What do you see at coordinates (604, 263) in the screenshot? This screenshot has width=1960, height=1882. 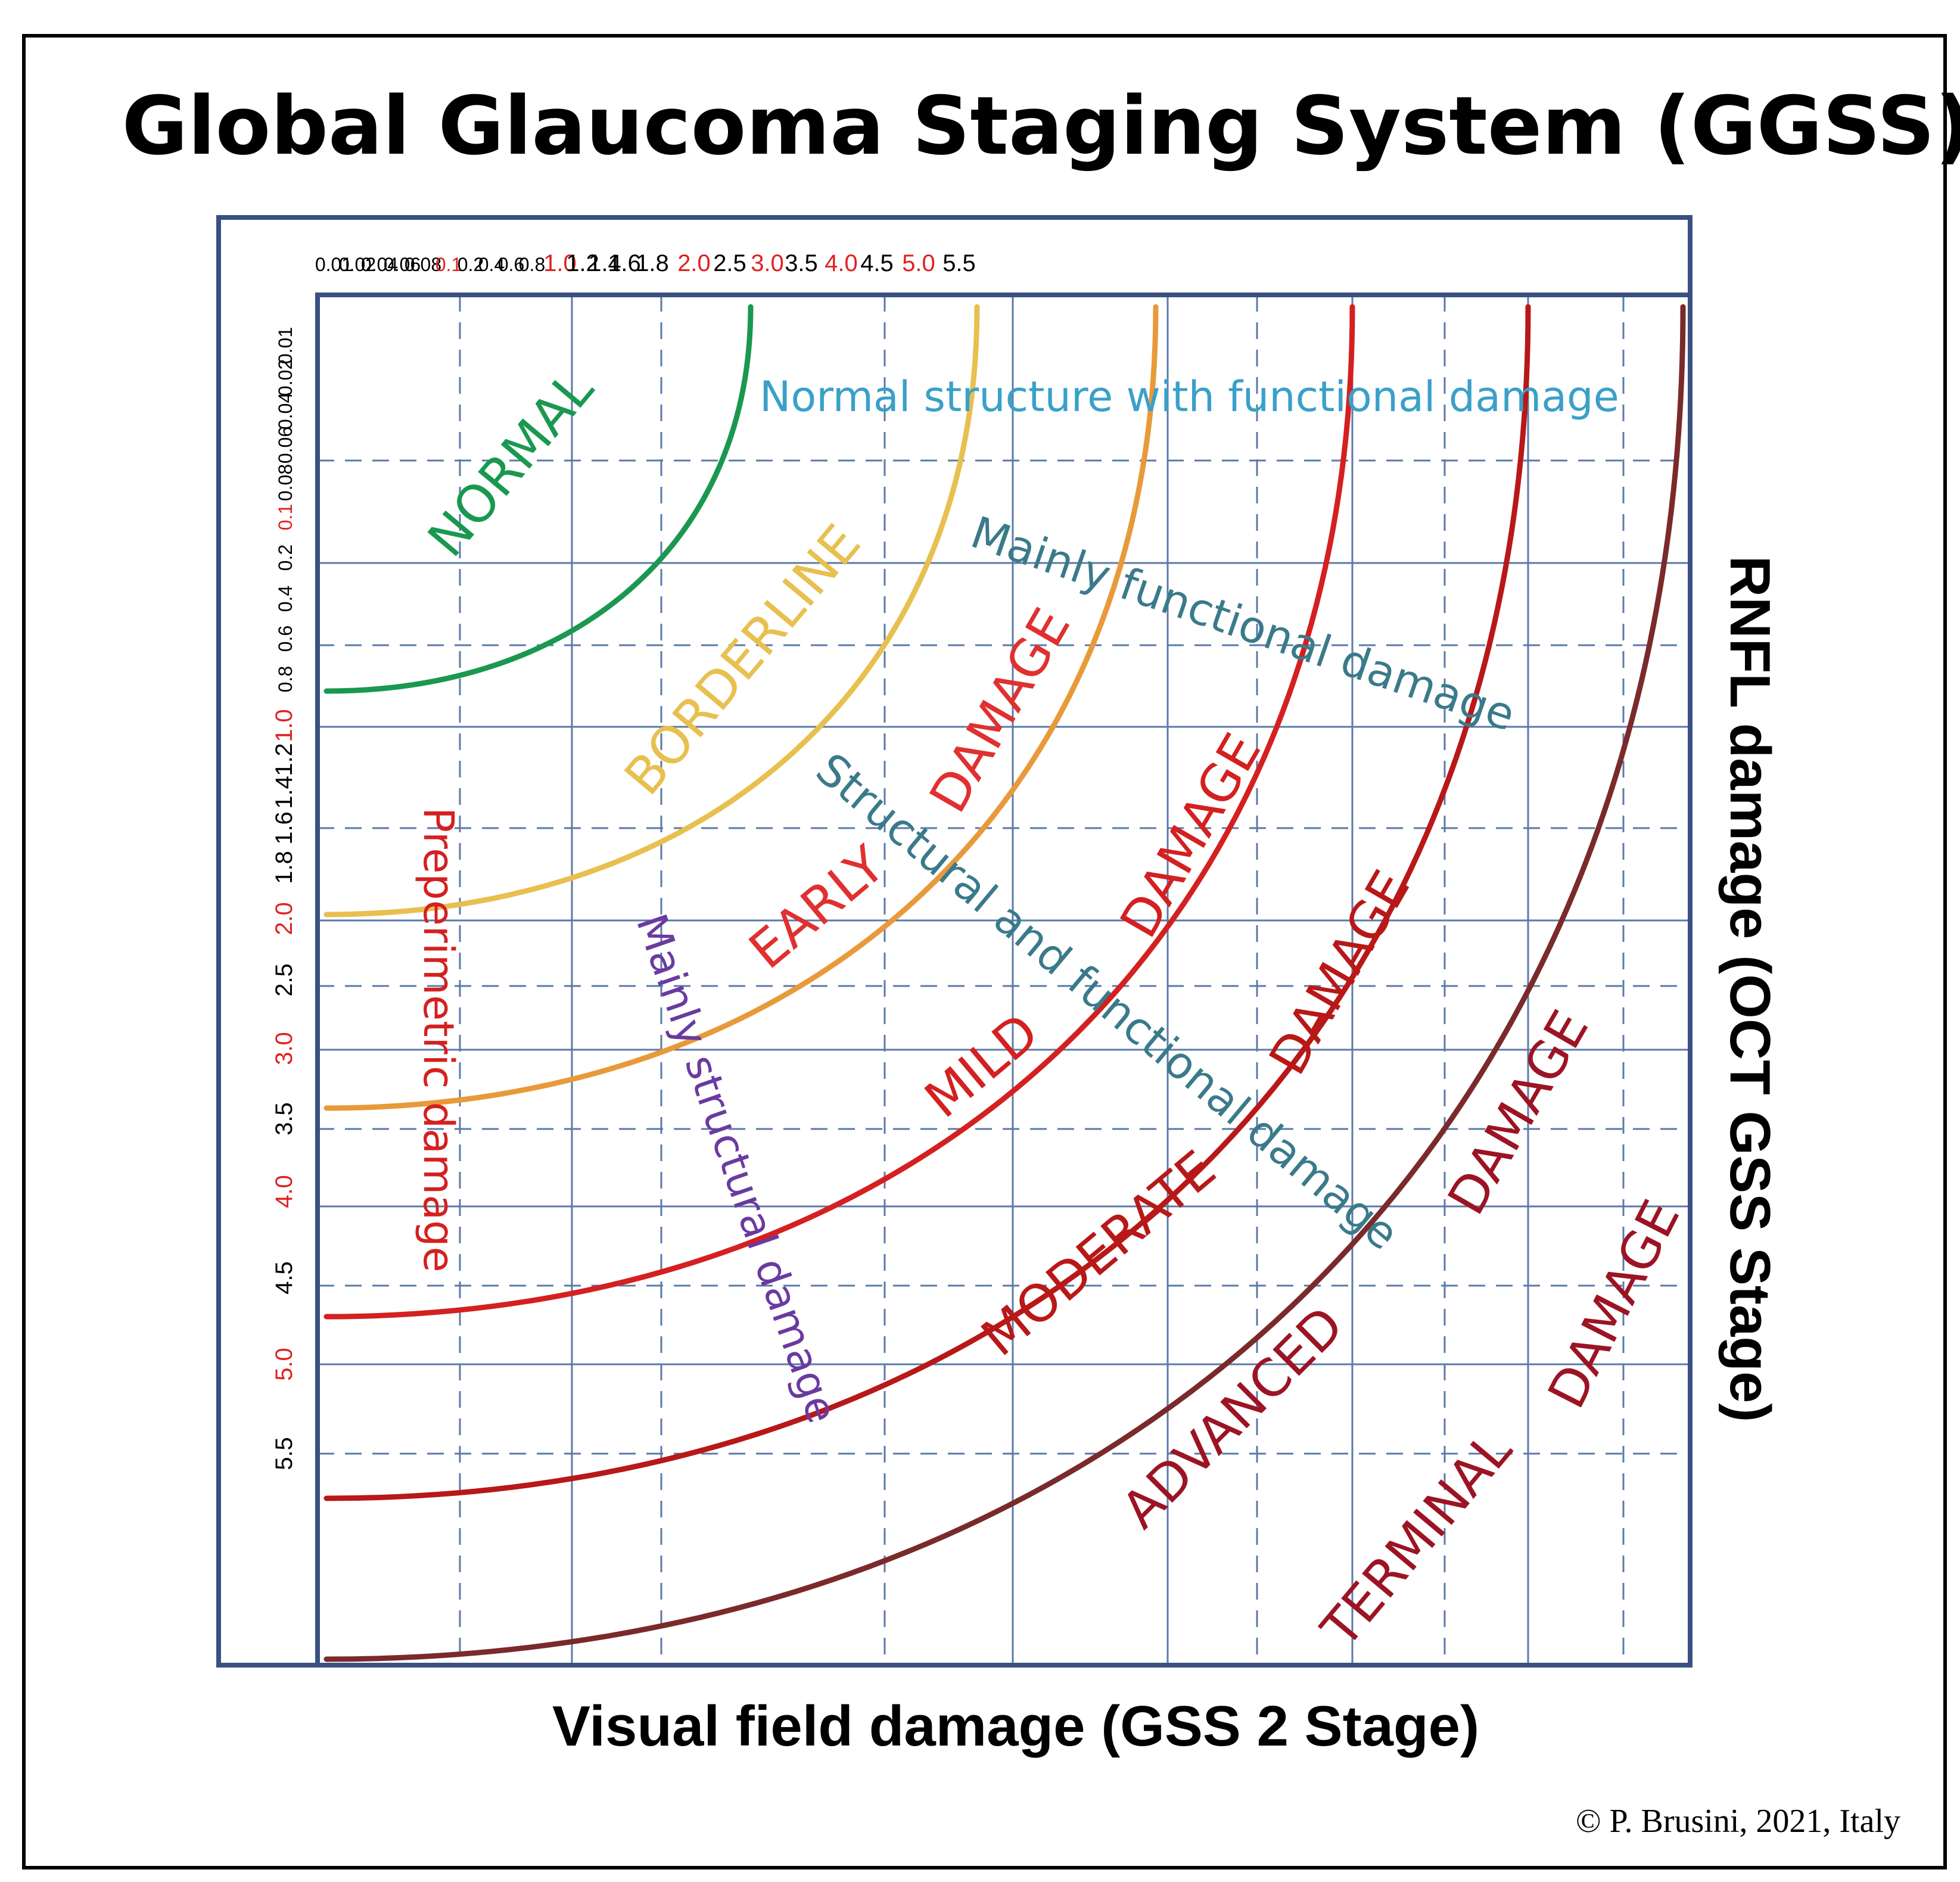 I see `x-tick-label: 1.4` at bounding box center [604, 263].